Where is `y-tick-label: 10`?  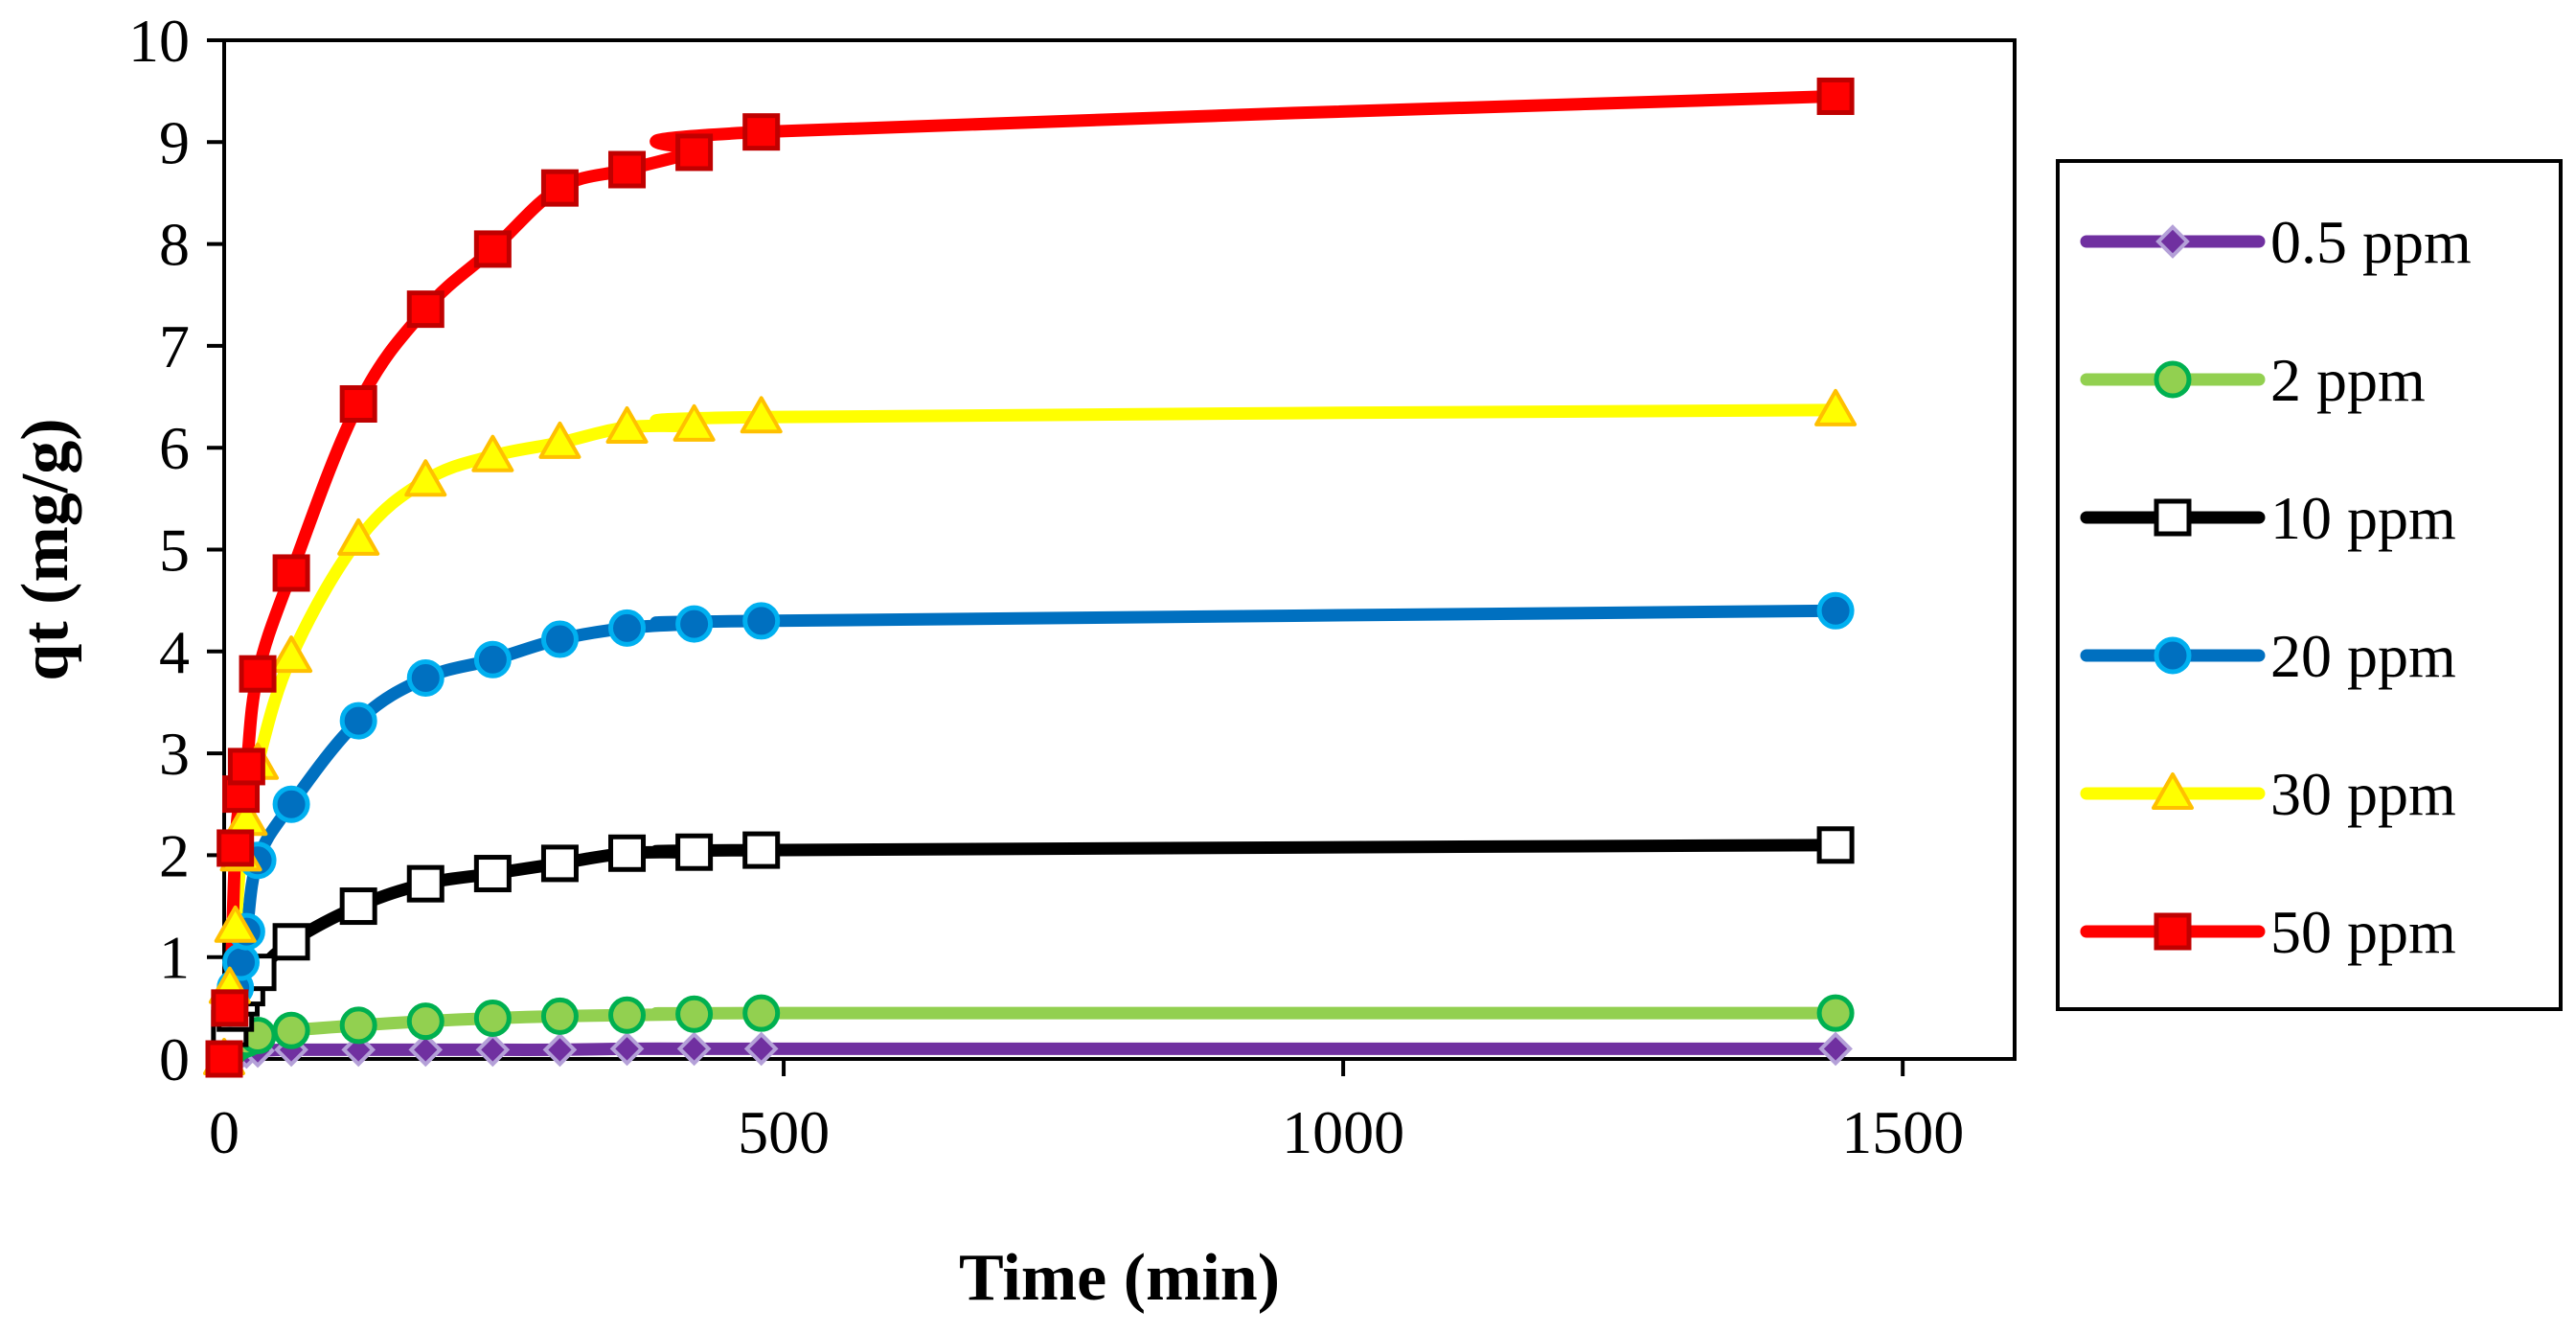 y-tick-label: 10 is located at coordinates (159, 41).